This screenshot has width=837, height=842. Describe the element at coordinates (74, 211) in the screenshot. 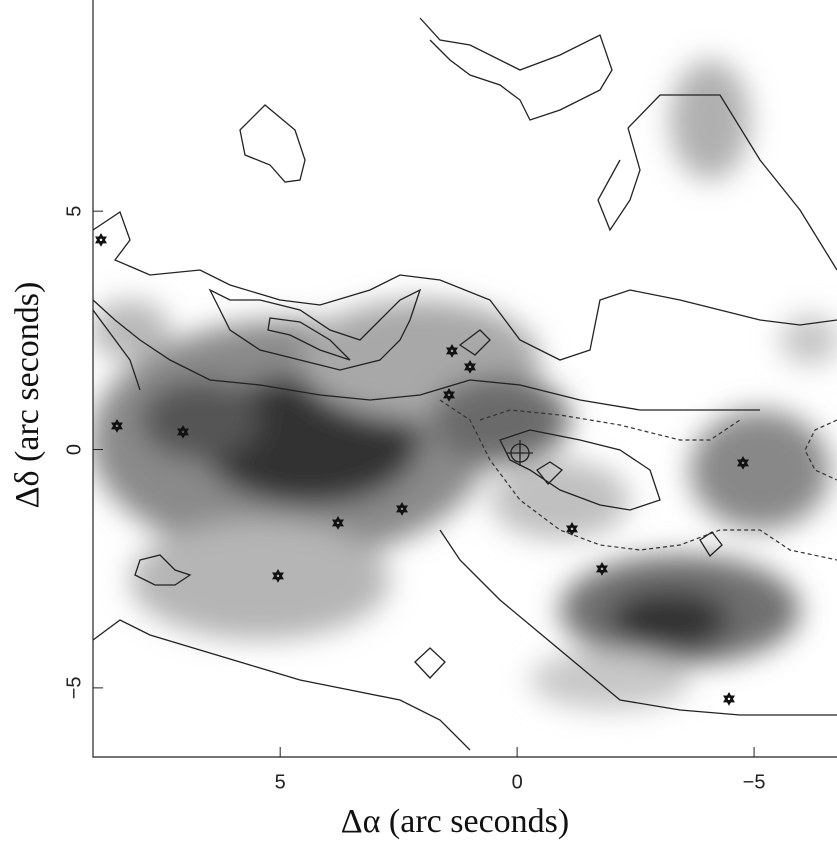

I see `y-tick-label: 5` at that location.